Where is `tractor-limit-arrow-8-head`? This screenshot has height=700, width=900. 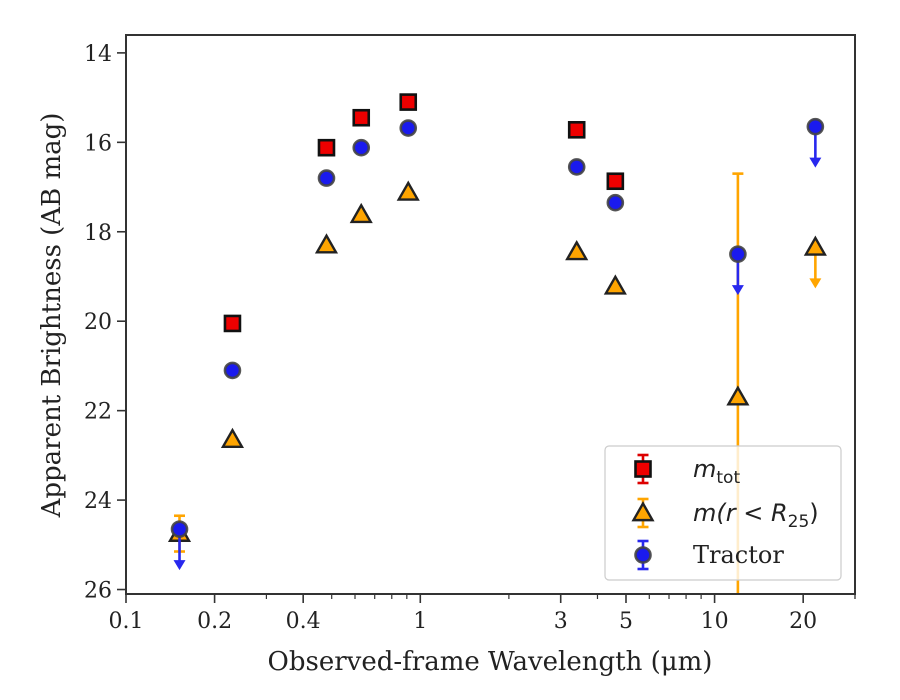 tractor-limit-arrow-8-head is located at coordinates (815, 162).